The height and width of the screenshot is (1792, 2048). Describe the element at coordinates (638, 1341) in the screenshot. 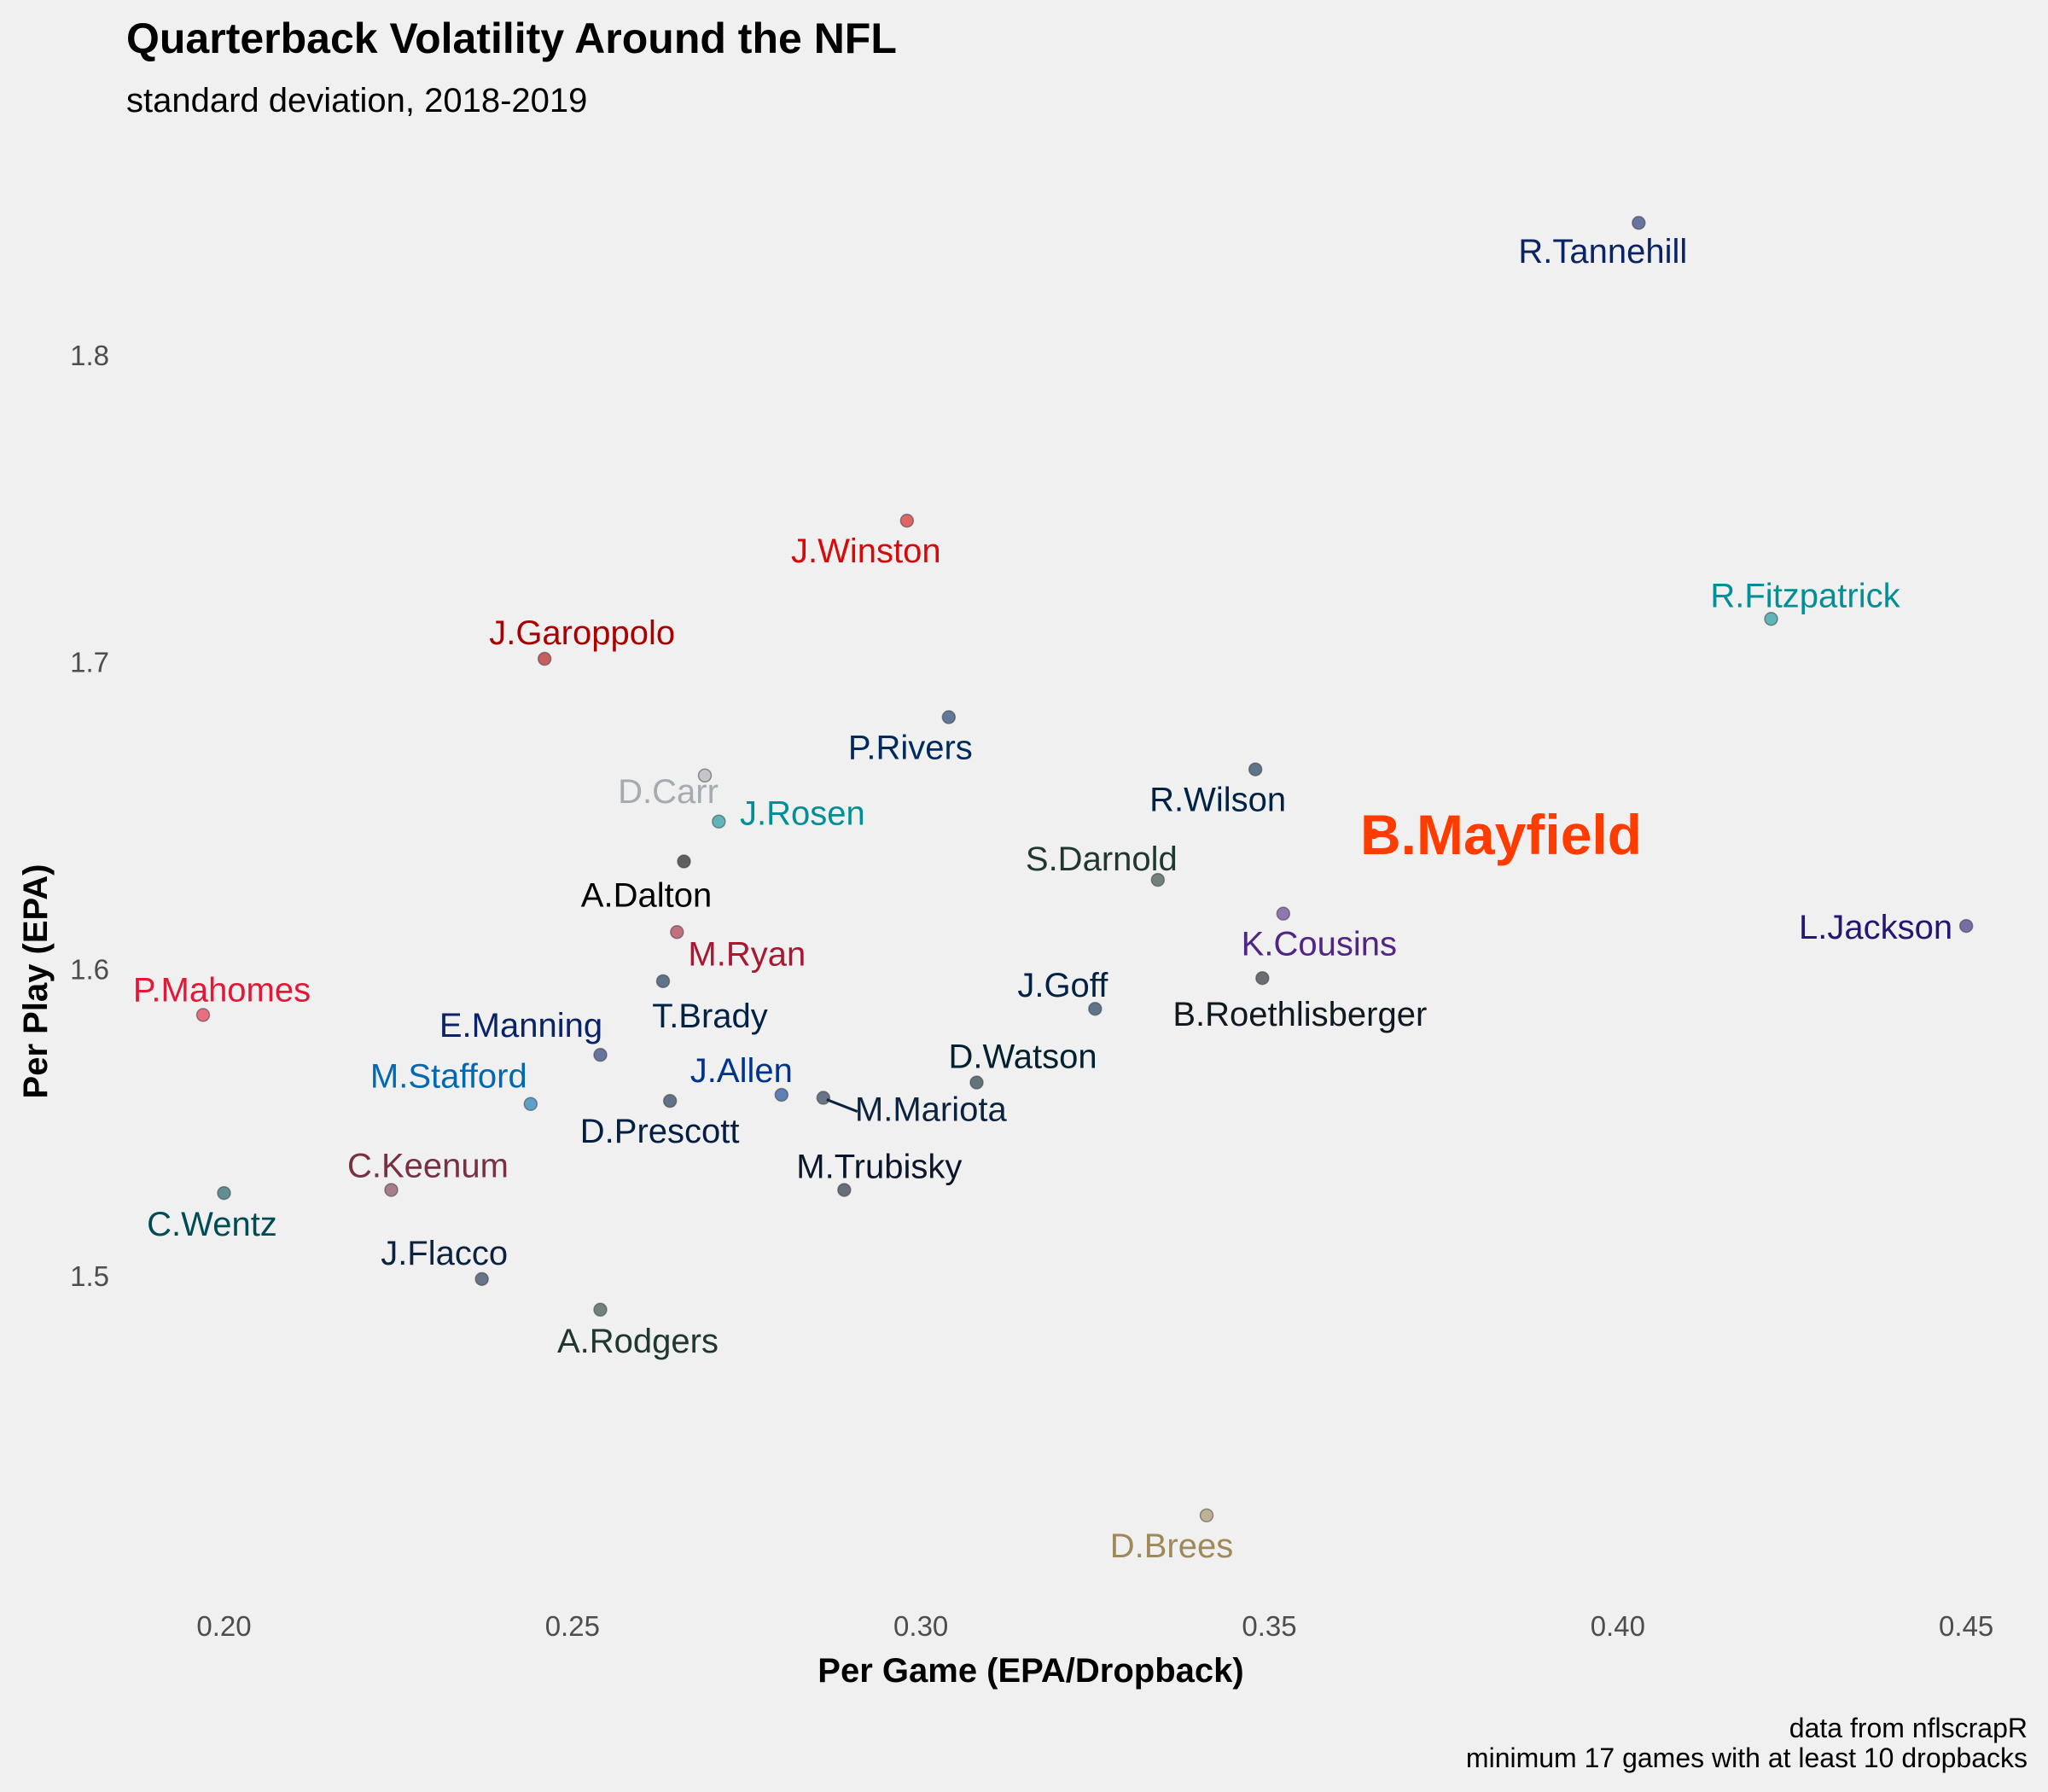

I see `point-label: A.Rodgers` at that location.